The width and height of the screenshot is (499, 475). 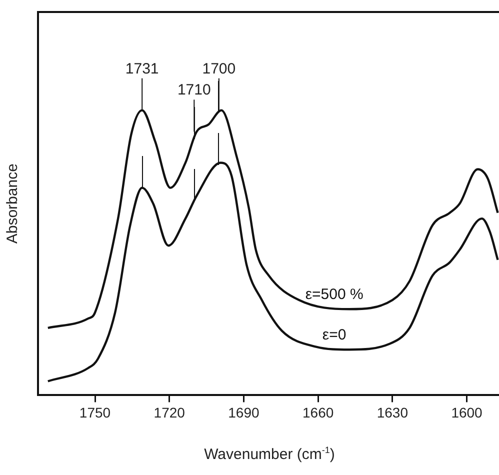 What do you see at coordinates (194, 90) in the screenshot?
I see `annotation: 1710` at bounding box center [194, 90].